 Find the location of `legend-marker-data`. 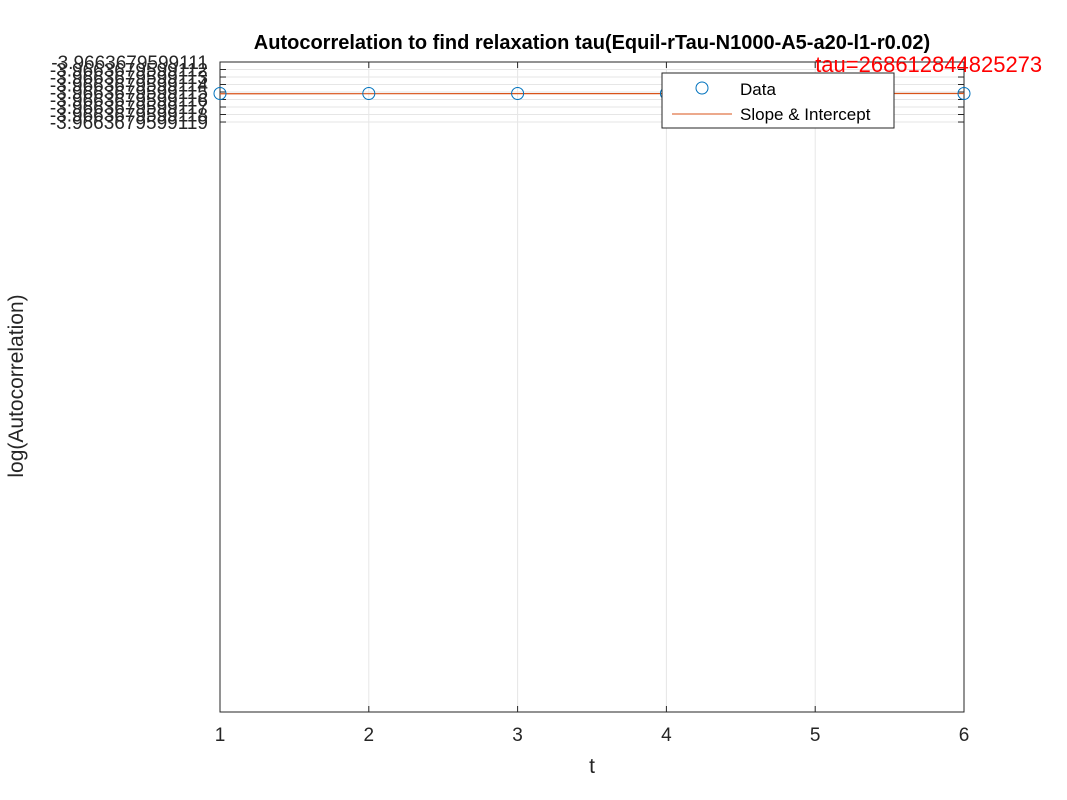

legend-marker-data is located at coordinates (702, 88).